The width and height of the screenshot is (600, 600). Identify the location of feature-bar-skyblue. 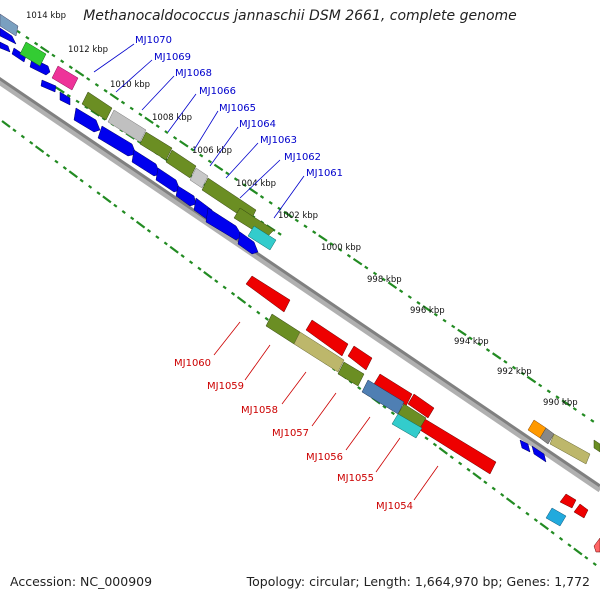
(556, 517).